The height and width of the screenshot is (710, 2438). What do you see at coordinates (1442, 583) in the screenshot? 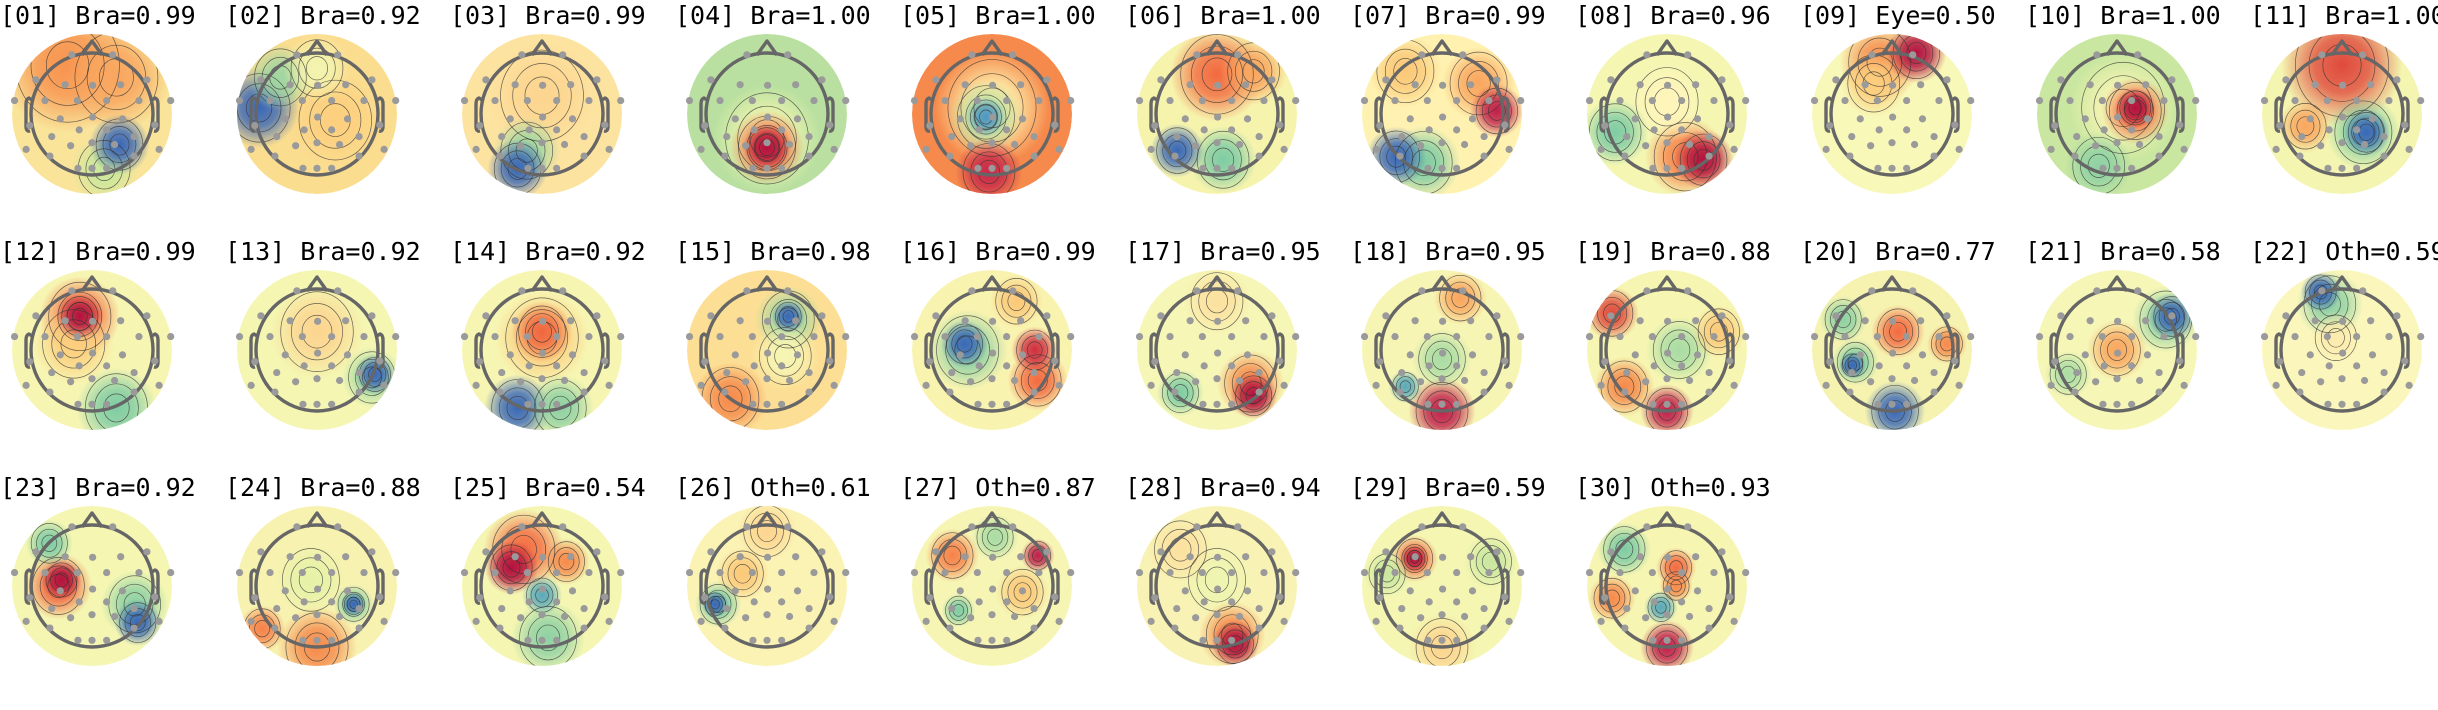
I see `electrodes` at bounding box center [1442, 583].